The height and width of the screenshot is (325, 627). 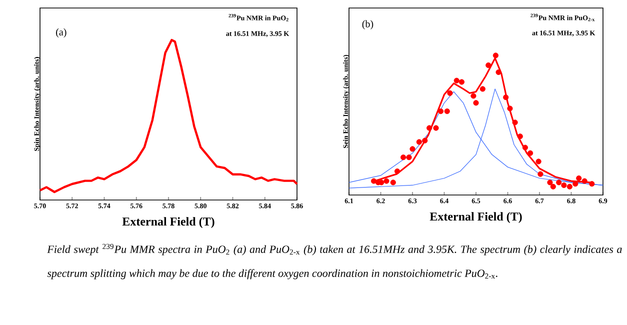 I want to click on text: (a), so click(x=61, y=33).